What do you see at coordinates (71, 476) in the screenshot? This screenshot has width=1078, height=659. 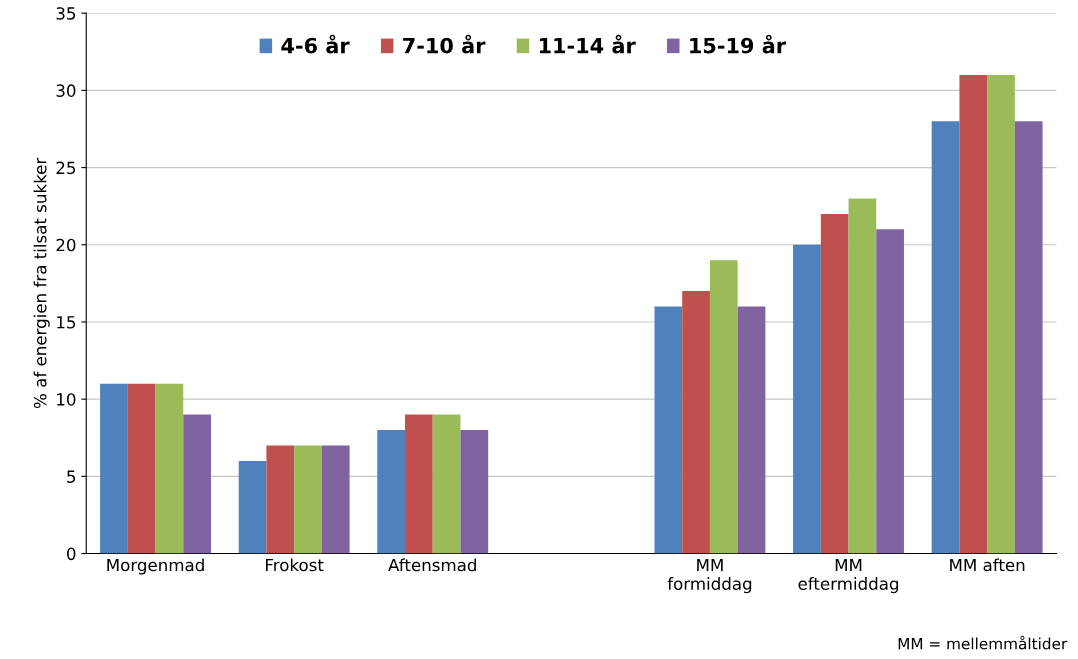 I see `y-tick-label: 5` at bounding box center [71, 476].